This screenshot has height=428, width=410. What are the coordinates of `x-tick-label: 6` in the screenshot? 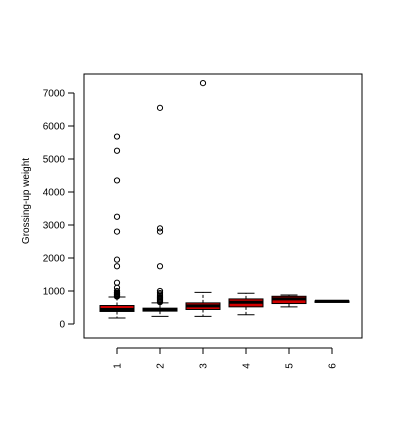 It's located at (333, 366).